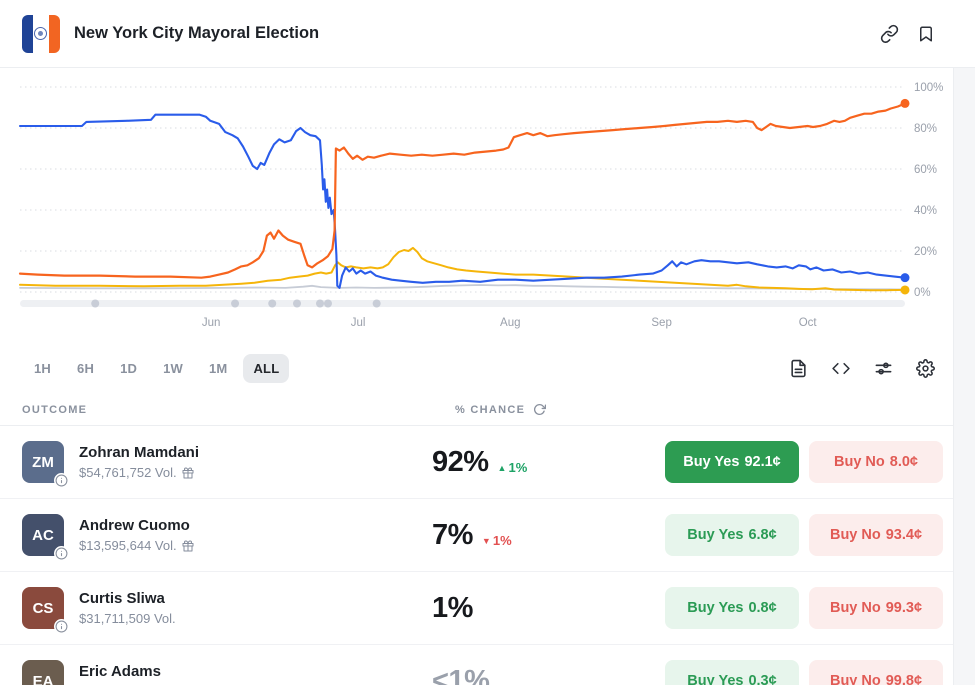 This screenshot has width=975, height=685. Describe the element at coordinates (925, 211) in the screenshot. I see `svg-text: 40%` at that location.